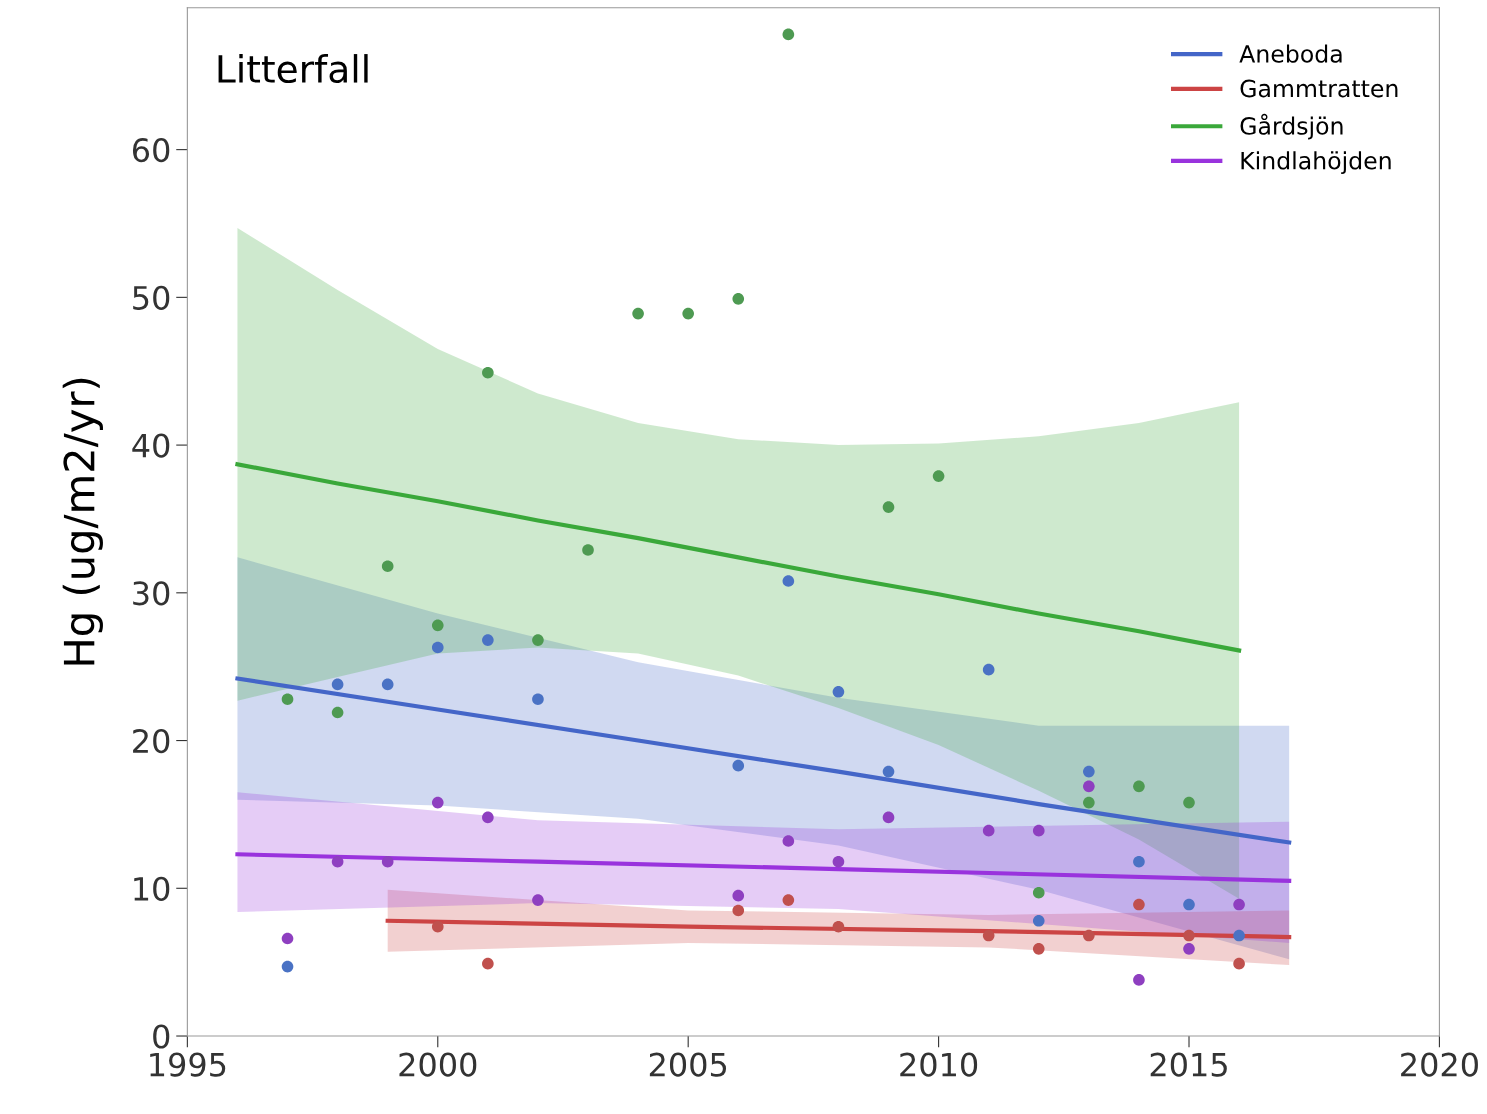 The image size is (1487, 1114). Describe the element at coordinates (151, 150) in the screenshot. I see `y-tick-label: 60` at that location.